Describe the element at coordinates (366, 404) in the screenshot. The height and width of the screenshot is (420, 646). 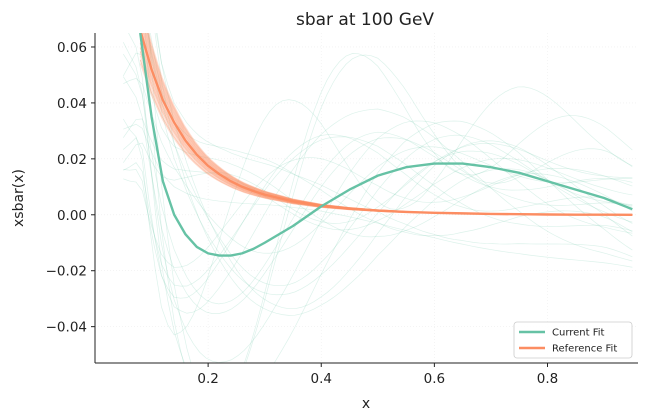
I see `x-axis-title: x` at that location.